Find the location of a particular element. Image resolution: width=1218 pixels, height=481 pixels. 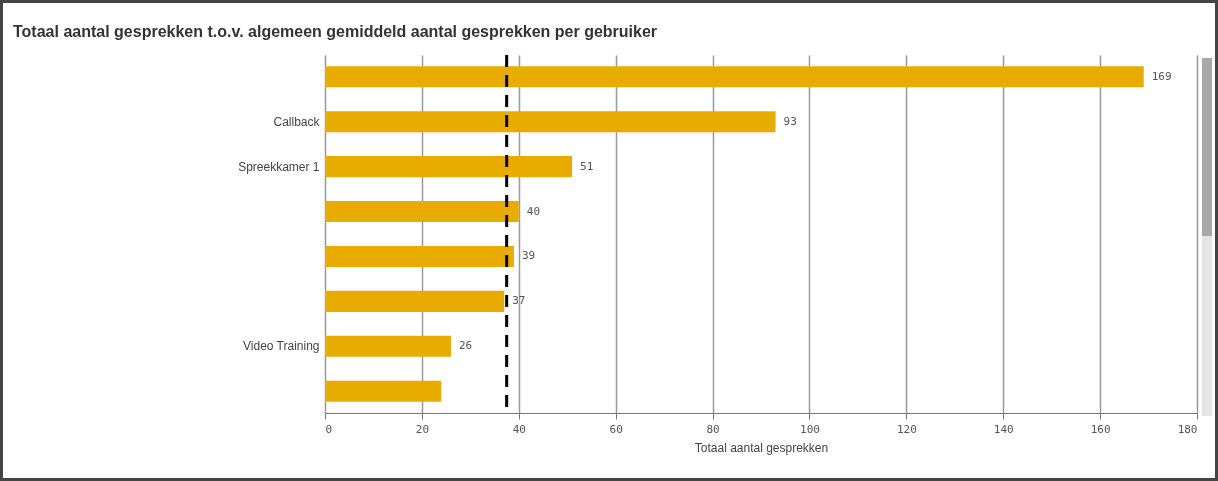

data-label: 169 is located at coordinates (1161, 76).